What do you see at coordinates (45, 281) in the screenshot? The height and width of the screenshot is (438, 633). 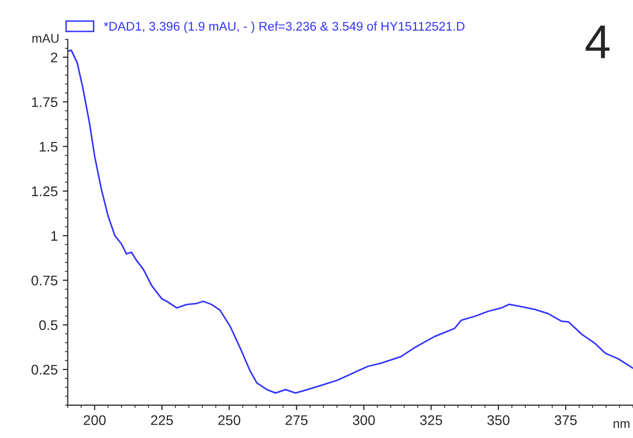 I see `y-tick-label: 0.75` at bounding box center [45, 281].